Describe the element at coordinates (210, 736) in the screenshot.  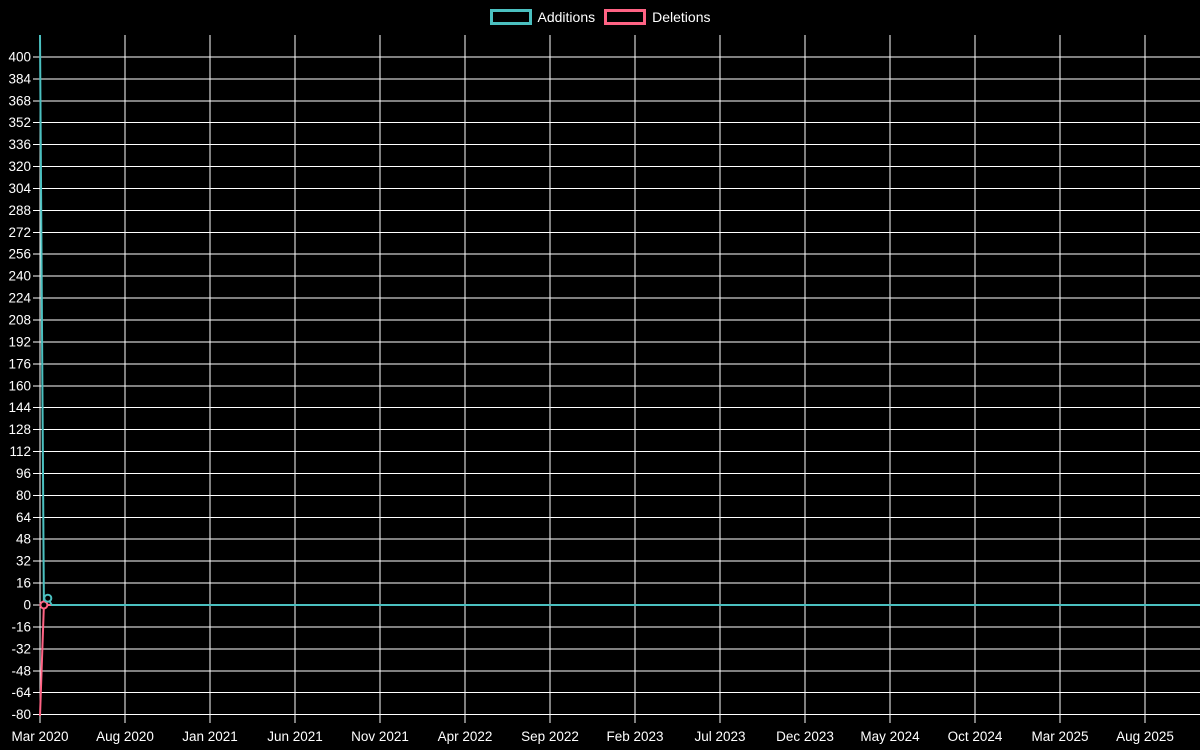
I see `x-tick-label: Jan 2021` at that location.